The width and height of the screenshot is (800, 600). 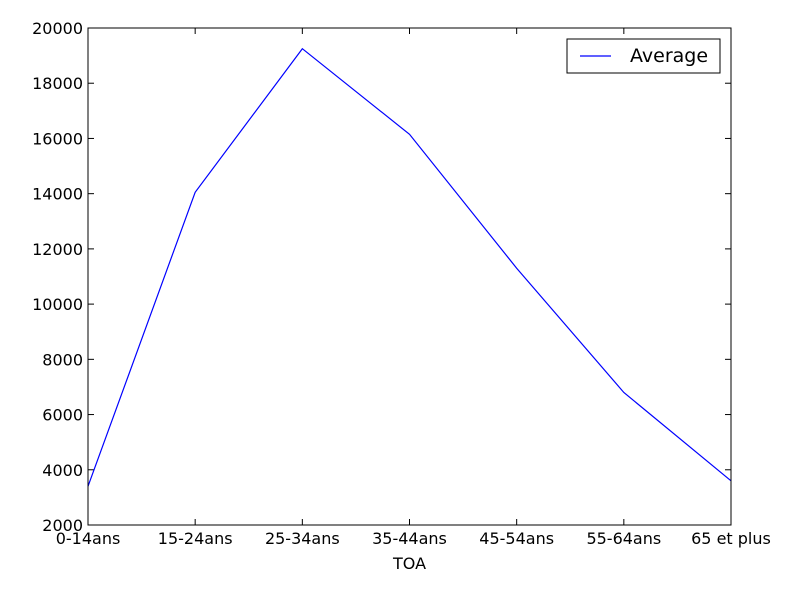 What do you see at coordinates (623, 538) in the screenshot?
I see `x-tick-label: 55-64ans` at bounding box center [623, 538].